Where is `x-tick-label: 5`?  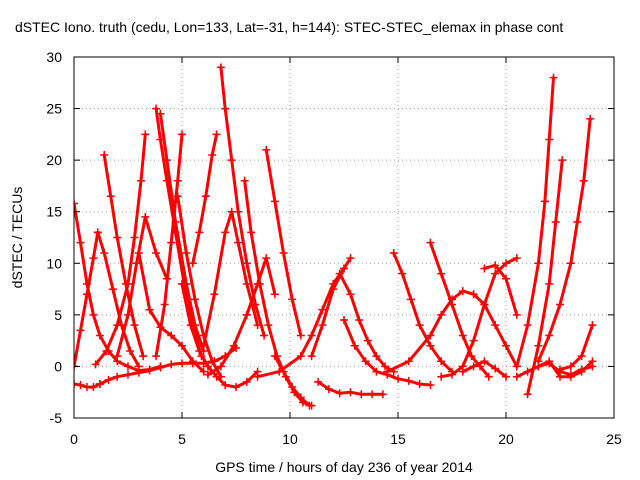 x-tick-label: 5 is located at coordinates (182, 439).